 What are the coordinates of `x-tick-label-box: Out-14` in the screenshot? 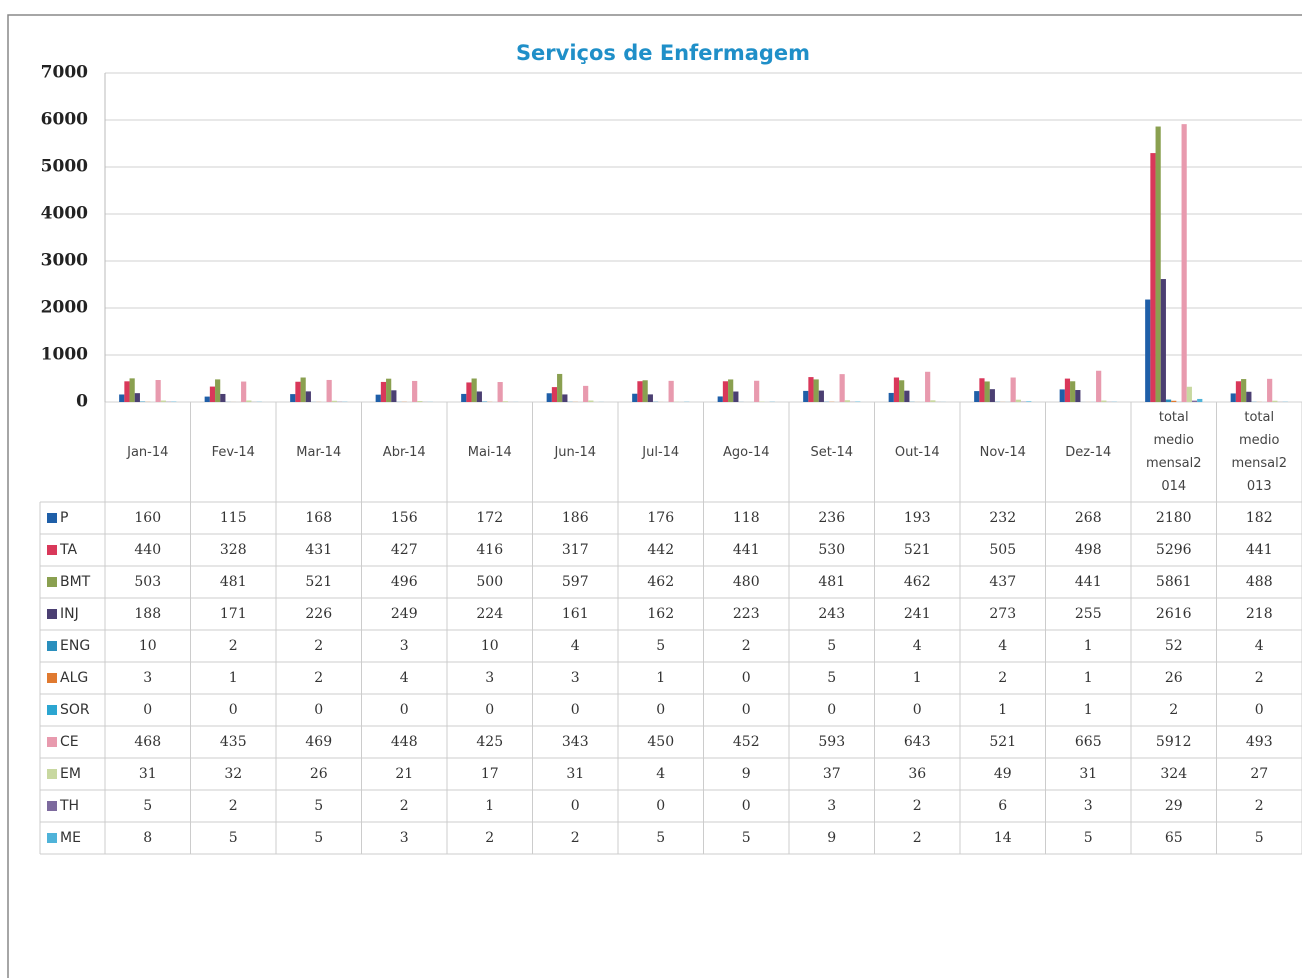 It's located at (918, 452).